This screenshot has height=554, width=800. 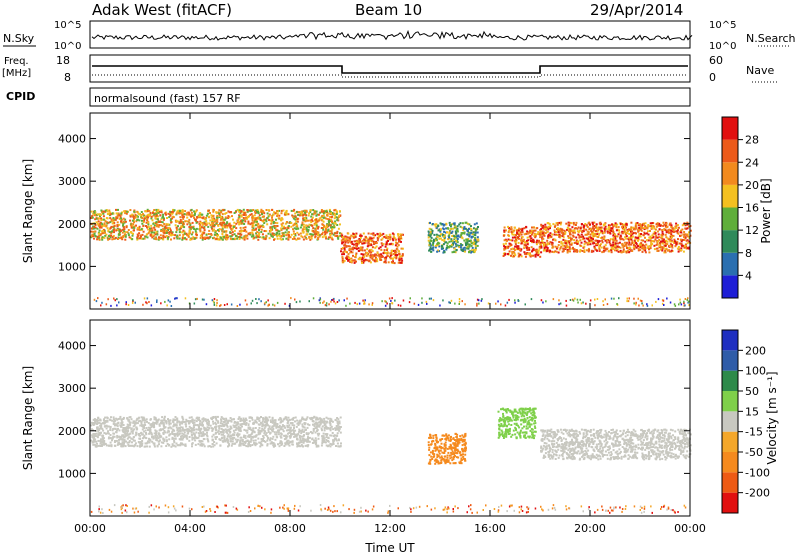 I want to click on colorbar-tick-label: 4, so click(x=748, y=275).